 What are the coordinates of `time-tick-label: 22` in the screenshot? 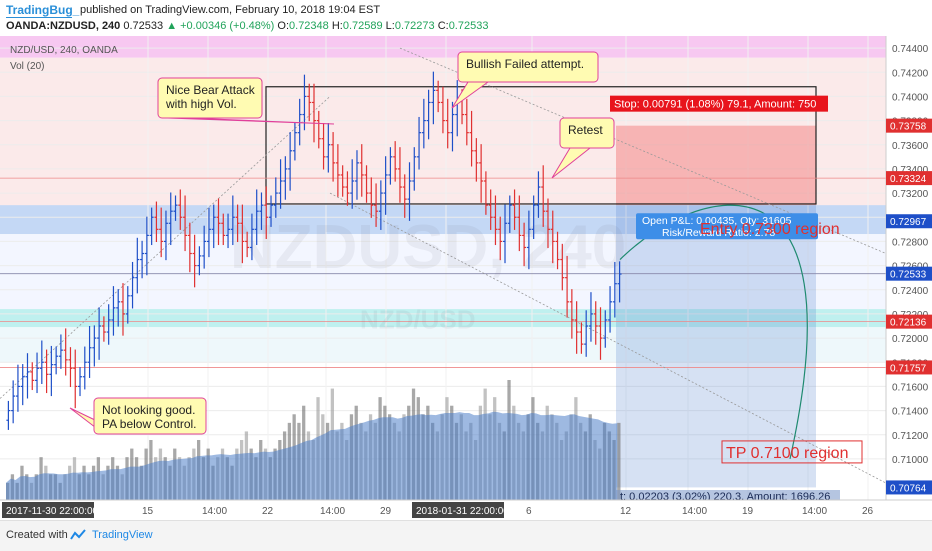 It's located at (268, 511).